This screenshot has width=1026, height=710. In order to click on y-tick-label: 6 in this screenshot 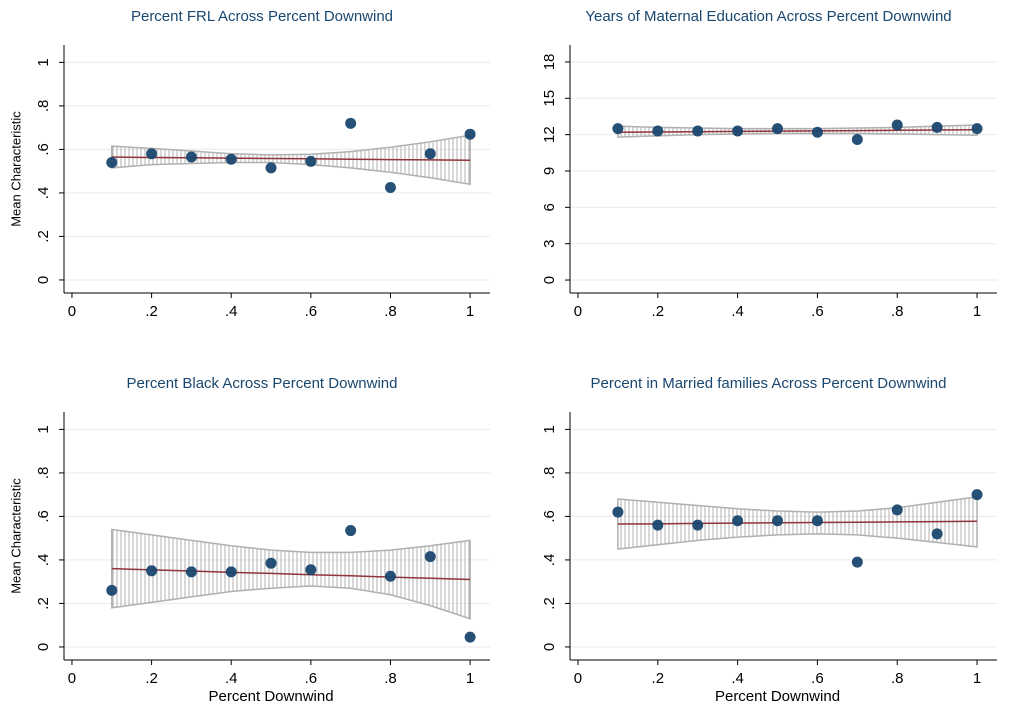, I will do `click(549, 207)`.